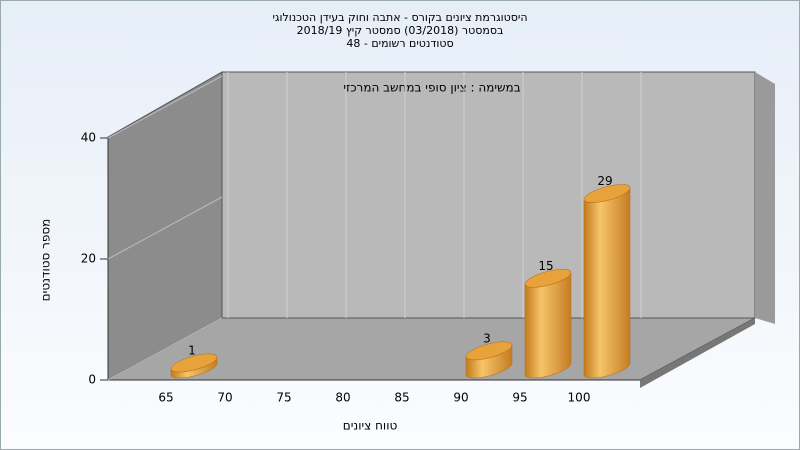  I want to click on data-label: 3, so click(487, 338).